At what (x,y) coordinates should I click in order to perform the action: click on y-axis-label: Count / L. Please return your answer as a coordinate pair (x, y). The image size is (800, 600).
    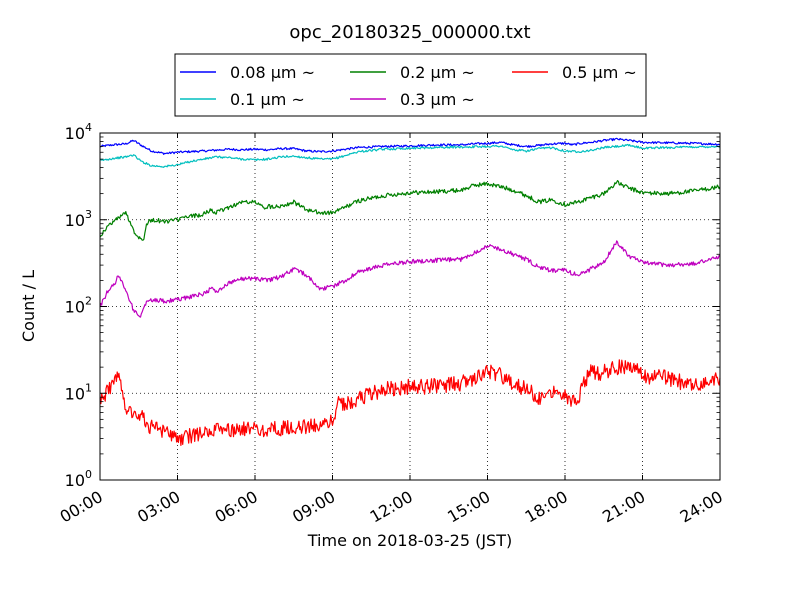
    Looking at the image, I should click on (28, 306).